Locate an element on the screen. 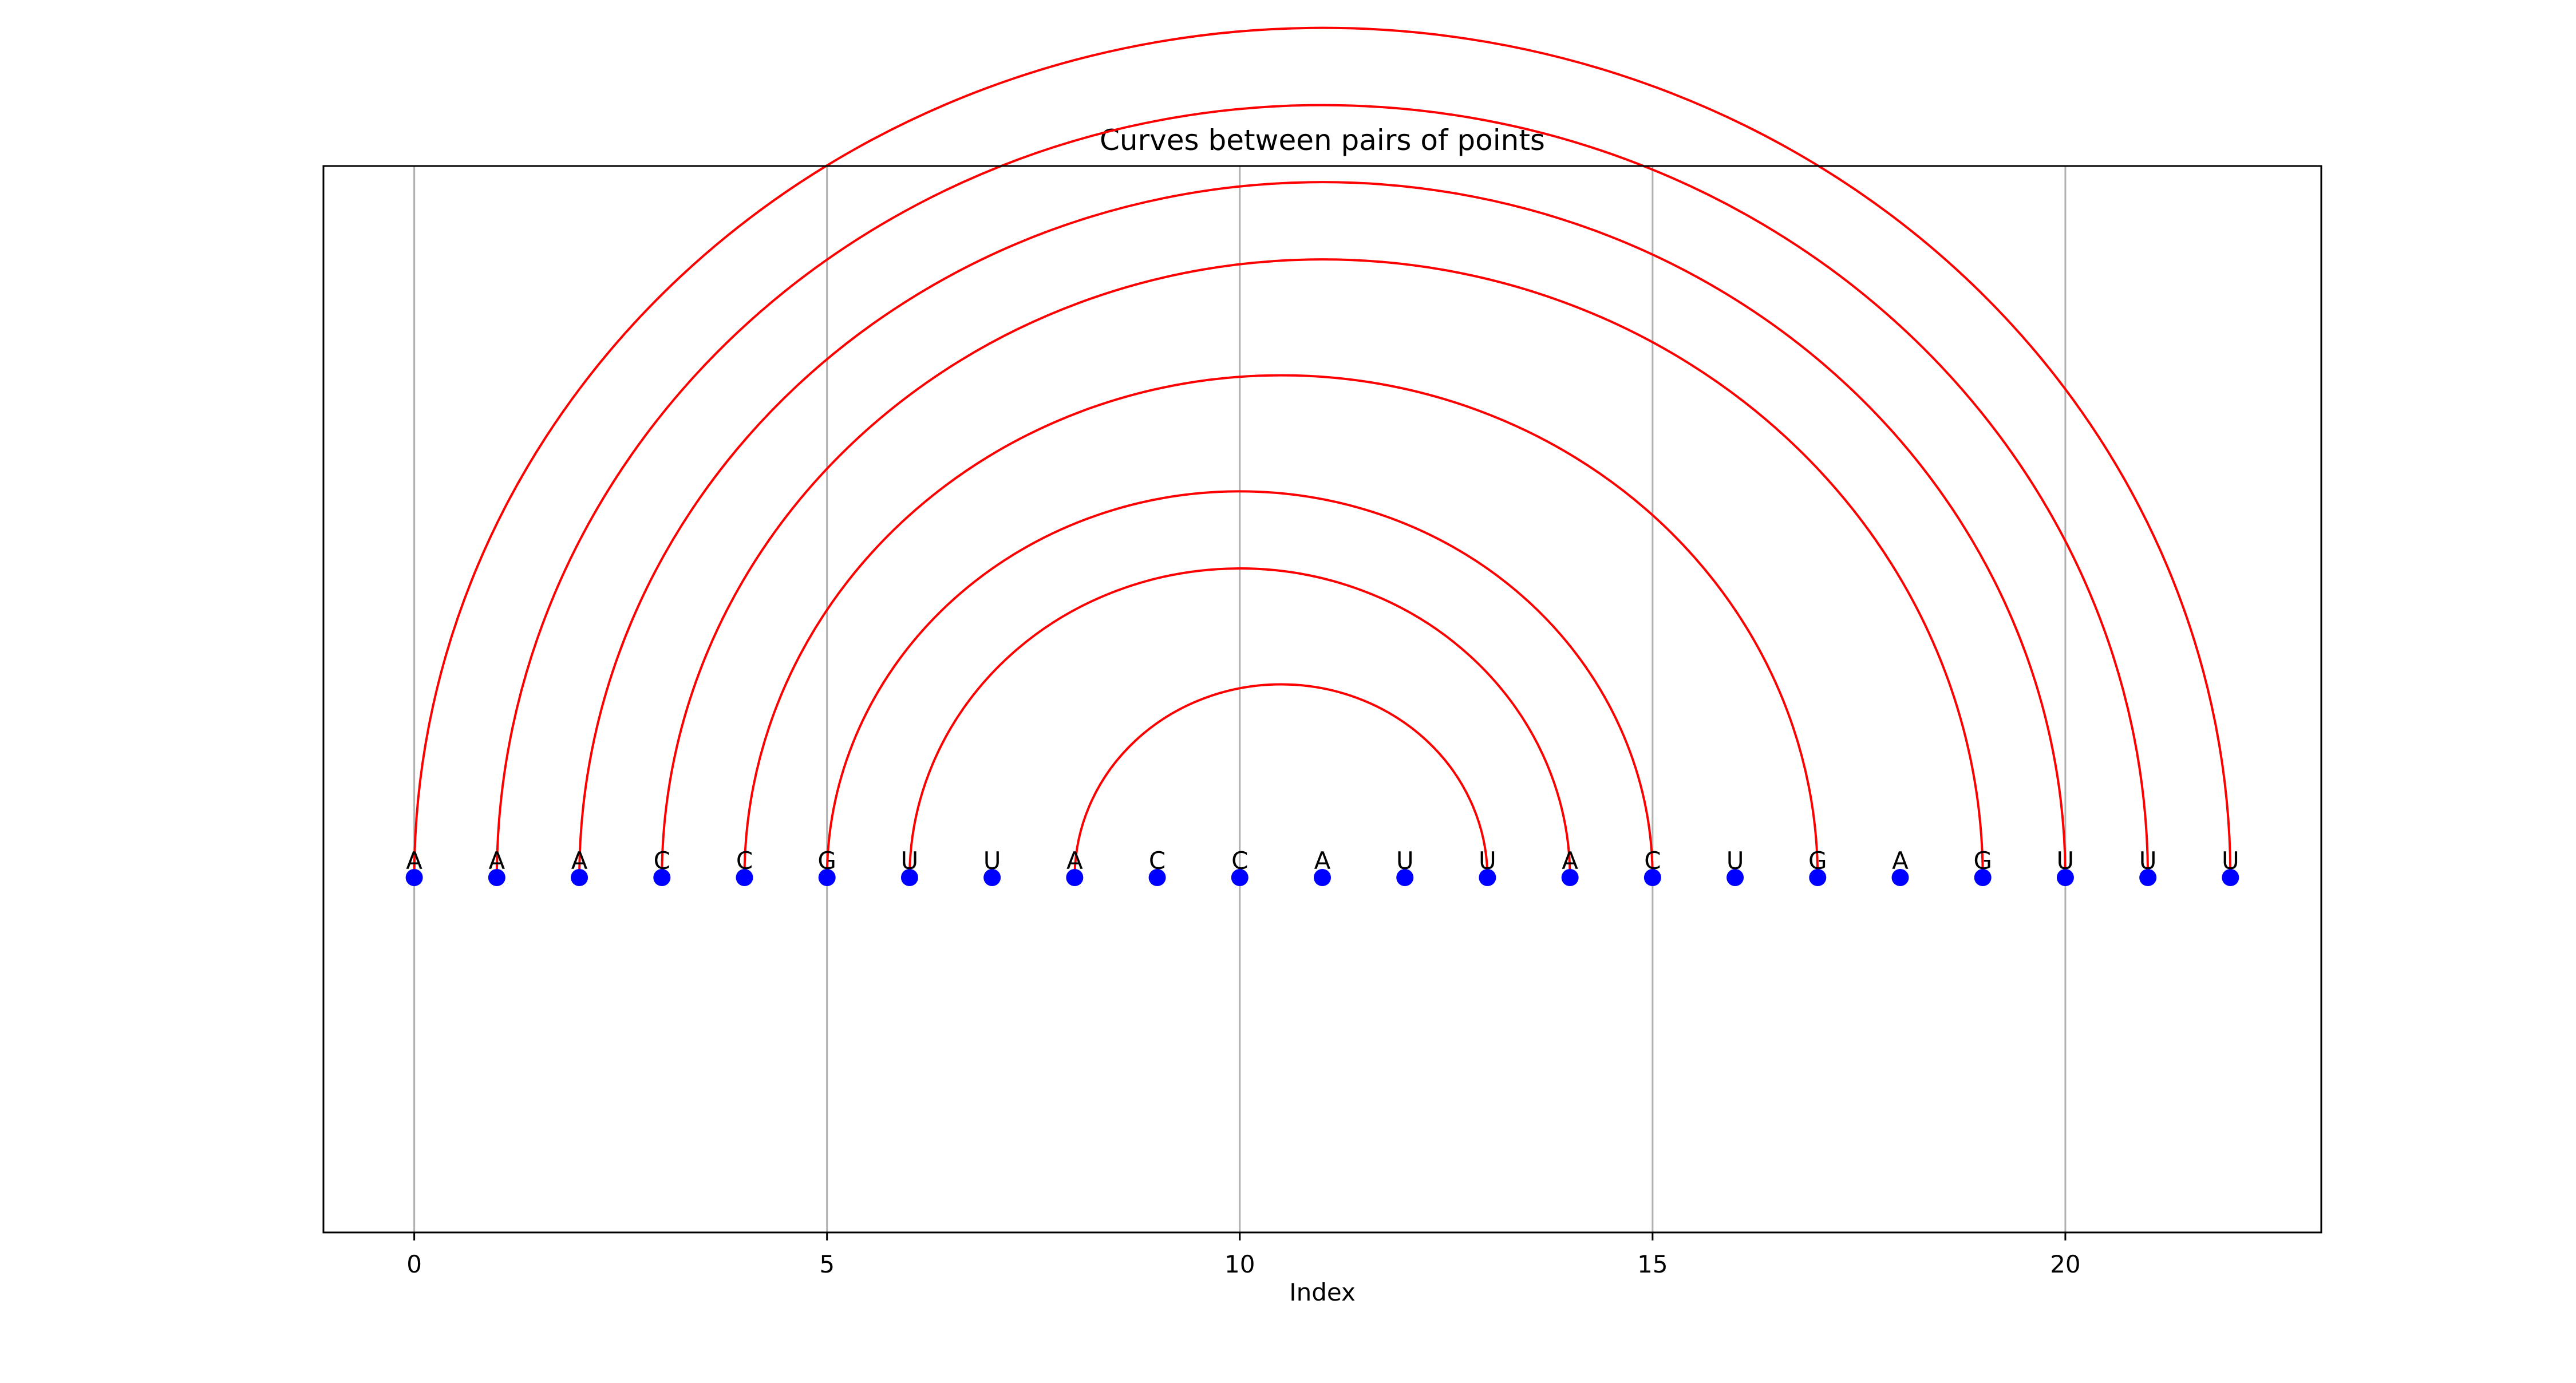 The width and height of the screenshot is (2576, 1383). point-label-8: A is located at coordinates (1074, 861).